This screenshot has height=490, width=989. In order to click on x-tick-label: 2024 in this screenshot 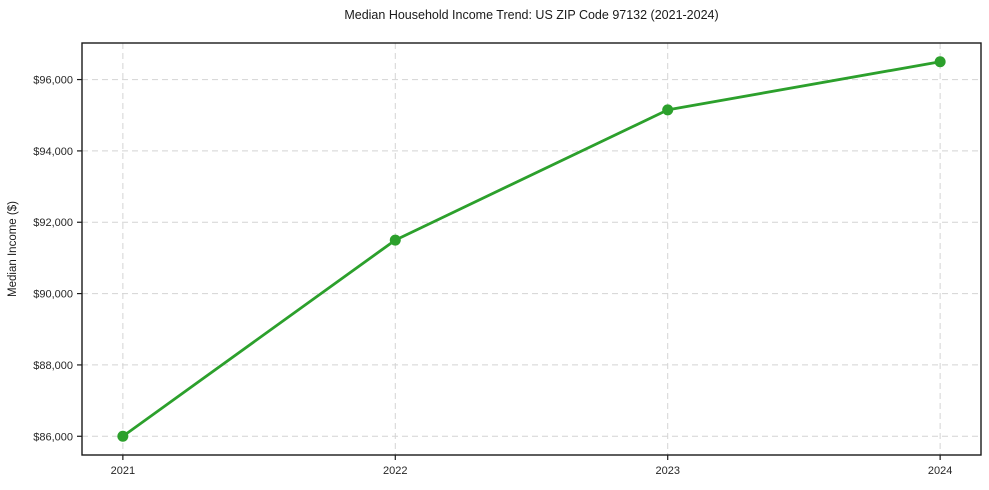, I will do `click(940, 471)`.